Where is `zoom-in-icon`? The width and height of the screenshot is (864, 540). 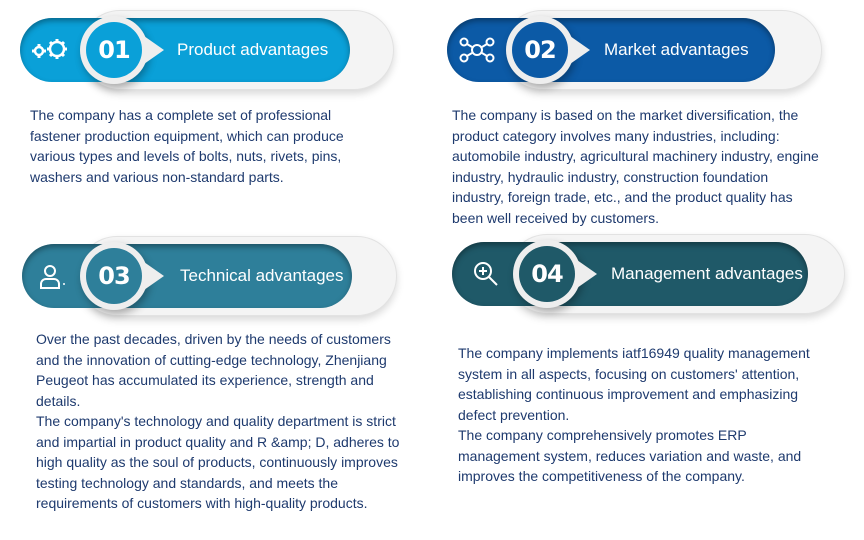 zoom-in-icon is located at coordinates (486, 274).